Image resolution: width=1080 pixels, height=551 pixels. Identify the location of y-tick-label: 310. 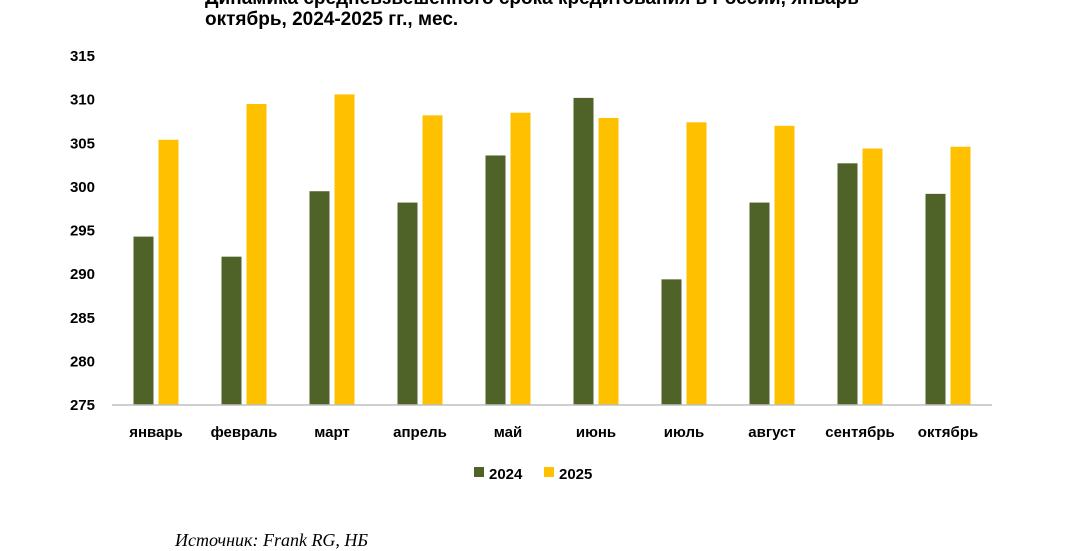
(82, 100).